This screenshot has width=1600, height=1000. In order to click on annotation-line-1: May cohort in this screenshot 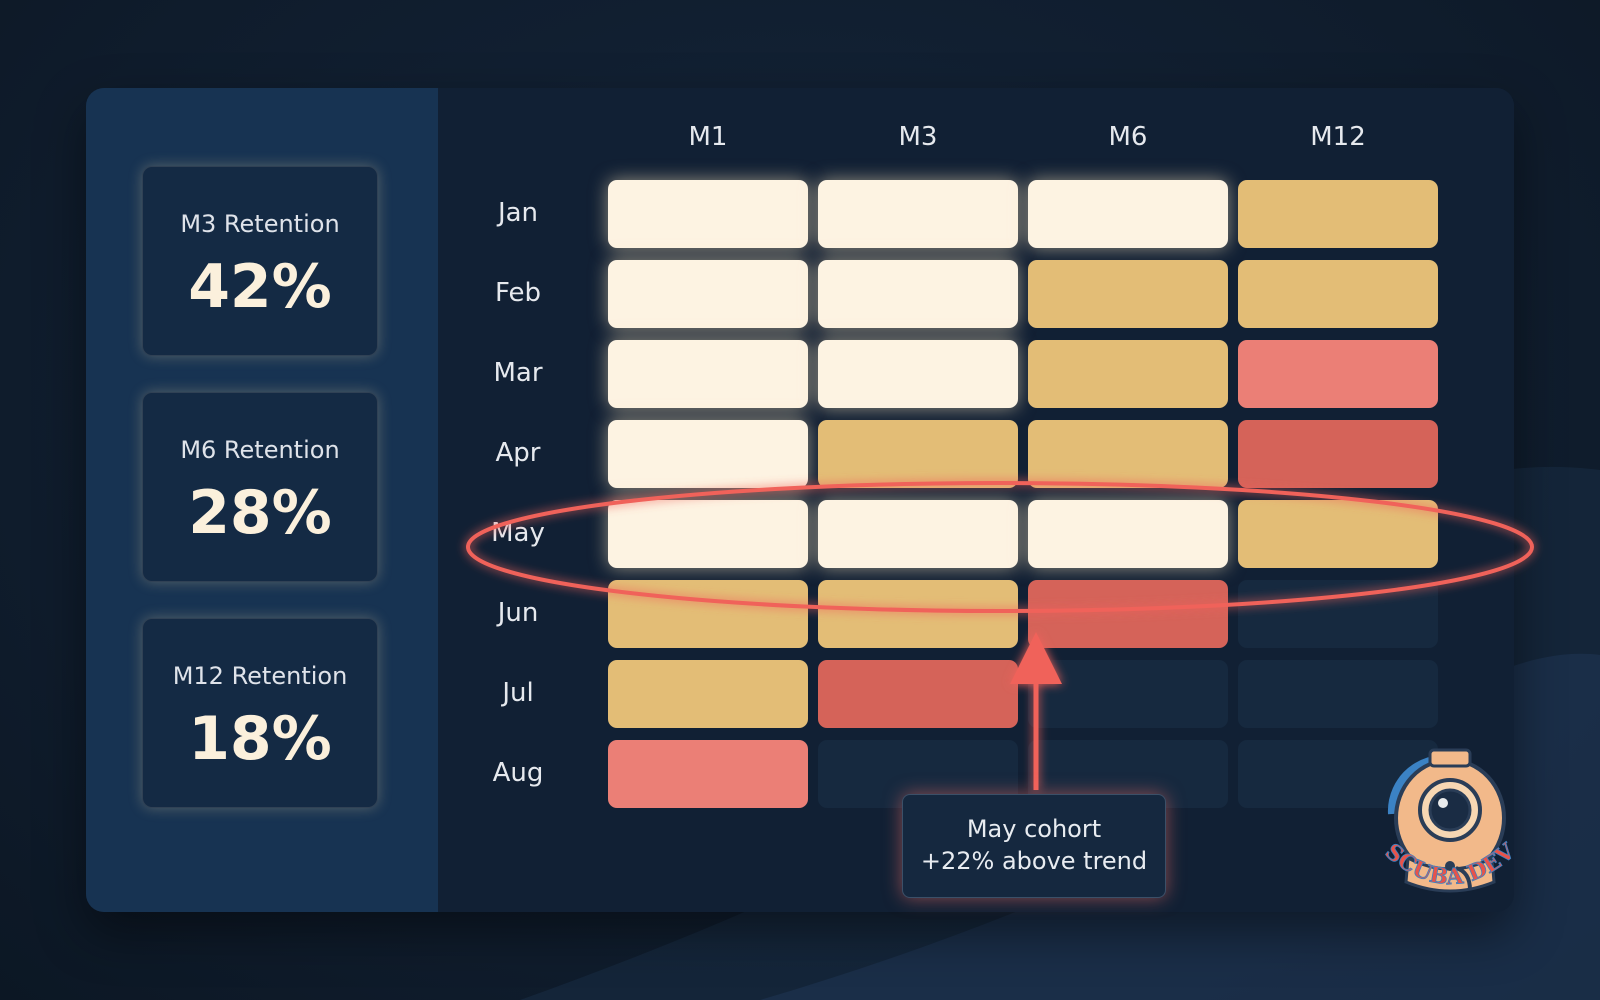, I will do `click(1034, 829)`.